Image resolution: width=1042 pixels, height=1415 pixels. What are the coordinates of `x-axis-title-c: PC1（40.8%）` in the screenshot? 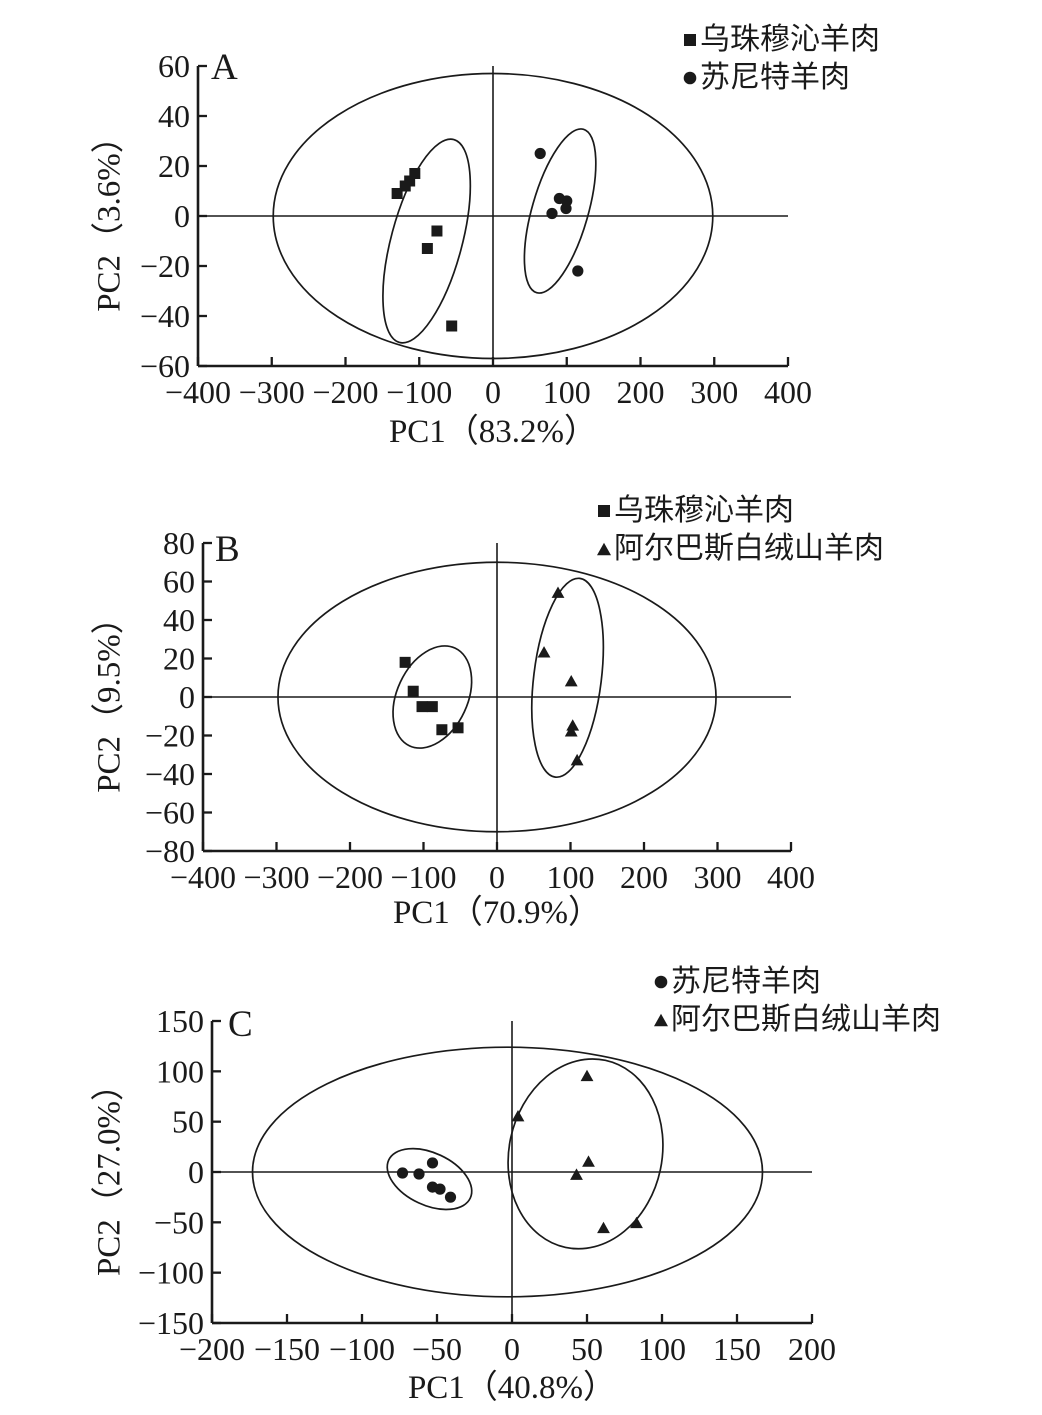 It's located at (512, 1388).